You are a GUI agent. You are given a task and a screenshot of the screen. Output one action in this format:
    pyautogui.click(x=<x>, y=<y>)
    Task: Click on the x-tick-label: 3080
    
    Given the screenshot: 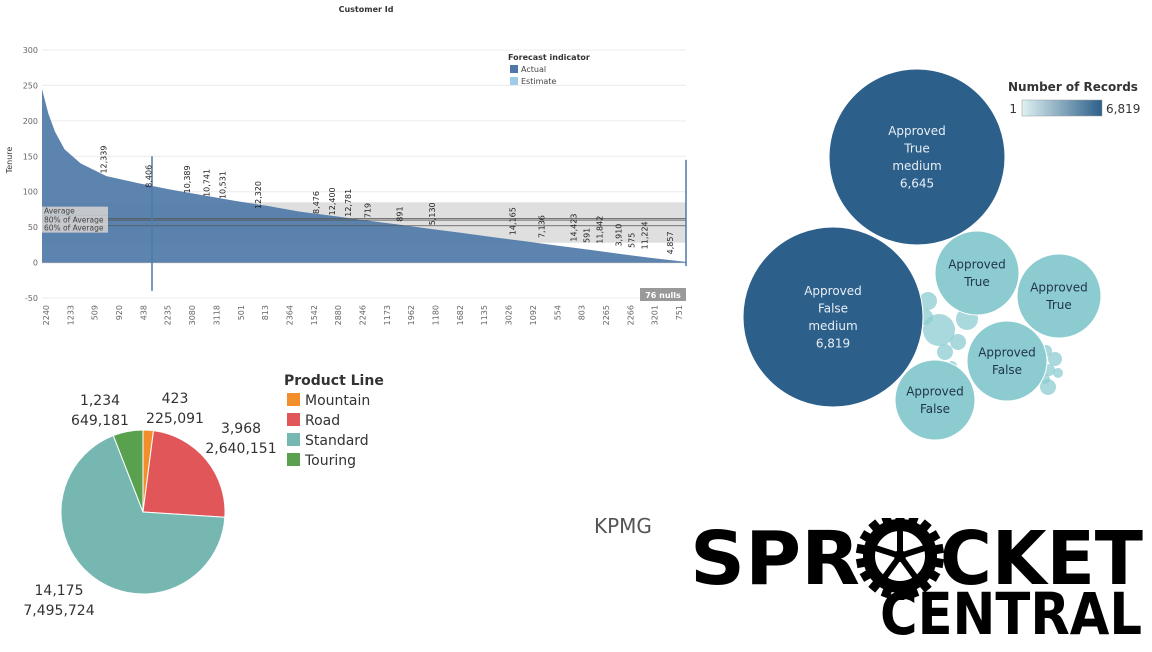 What is the action you would take?
    pyautogui.click(x=192, y=315)
    